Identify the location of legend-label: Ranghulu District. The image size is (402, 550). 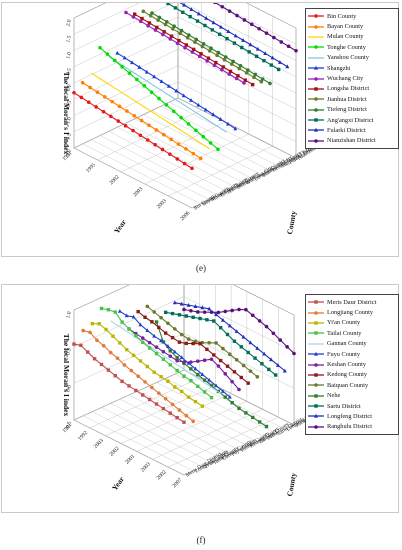
(349, 427).